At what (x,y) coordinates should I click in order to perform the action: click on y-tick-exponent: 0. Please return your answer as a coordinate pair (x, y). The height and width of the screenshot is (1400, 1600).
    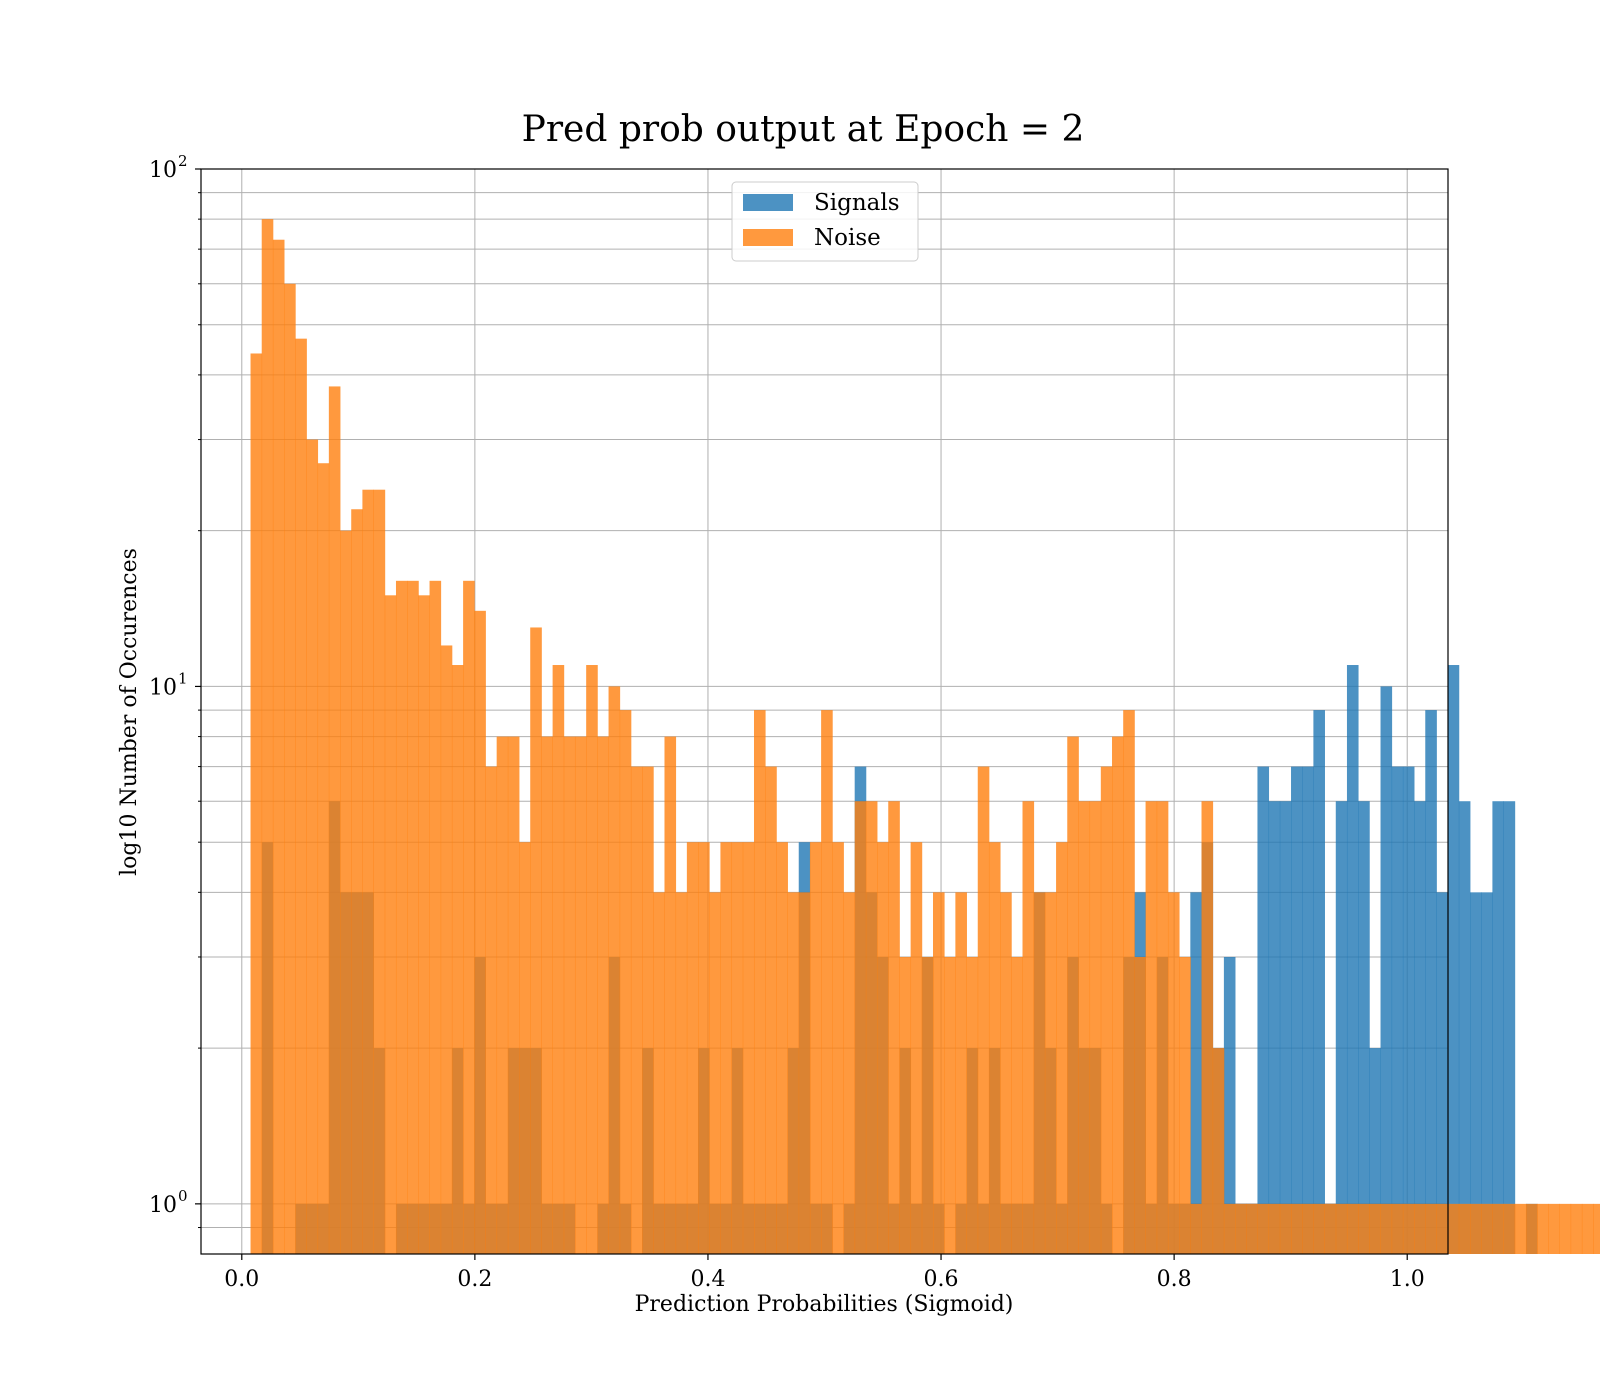
    Looking at the image, I should click on (183, 1196).